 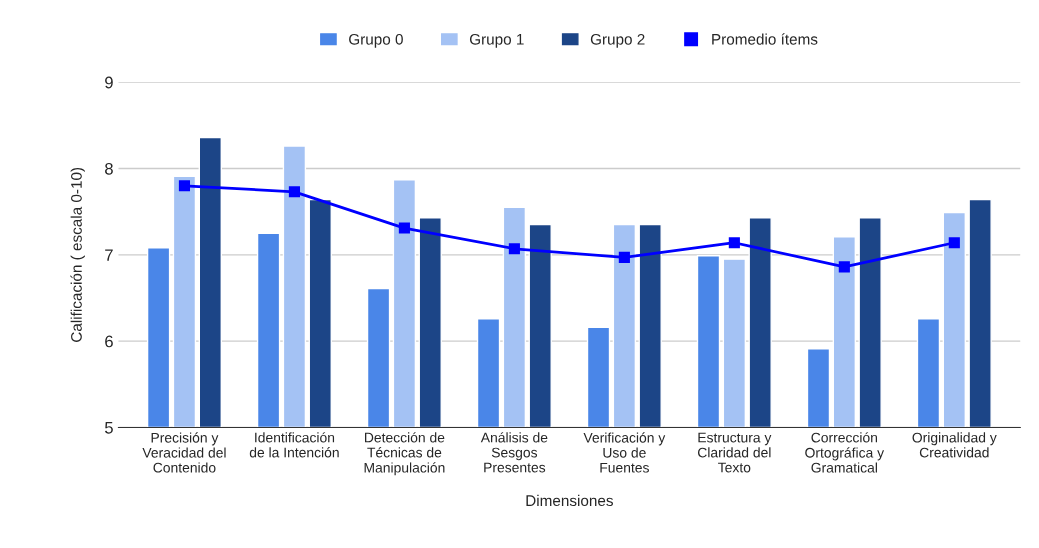 What do you see at coordinates (109, 255) in the screenshot?
I see `y-tick-label: 7` at bounding box center [109, 255].